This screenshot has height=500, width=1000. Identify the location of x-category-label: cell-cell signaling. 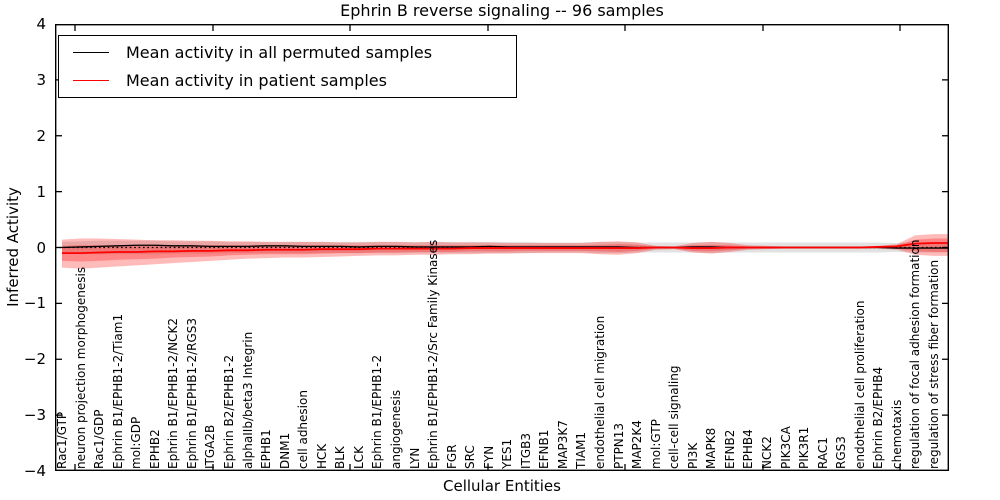
(674, 417).